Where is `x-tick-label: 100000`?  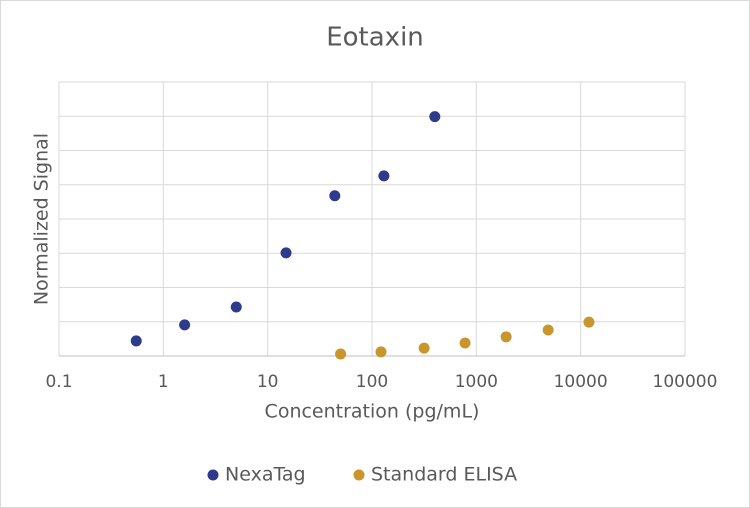 x-tick-label: 100000 is located at coordinates (685, 382).